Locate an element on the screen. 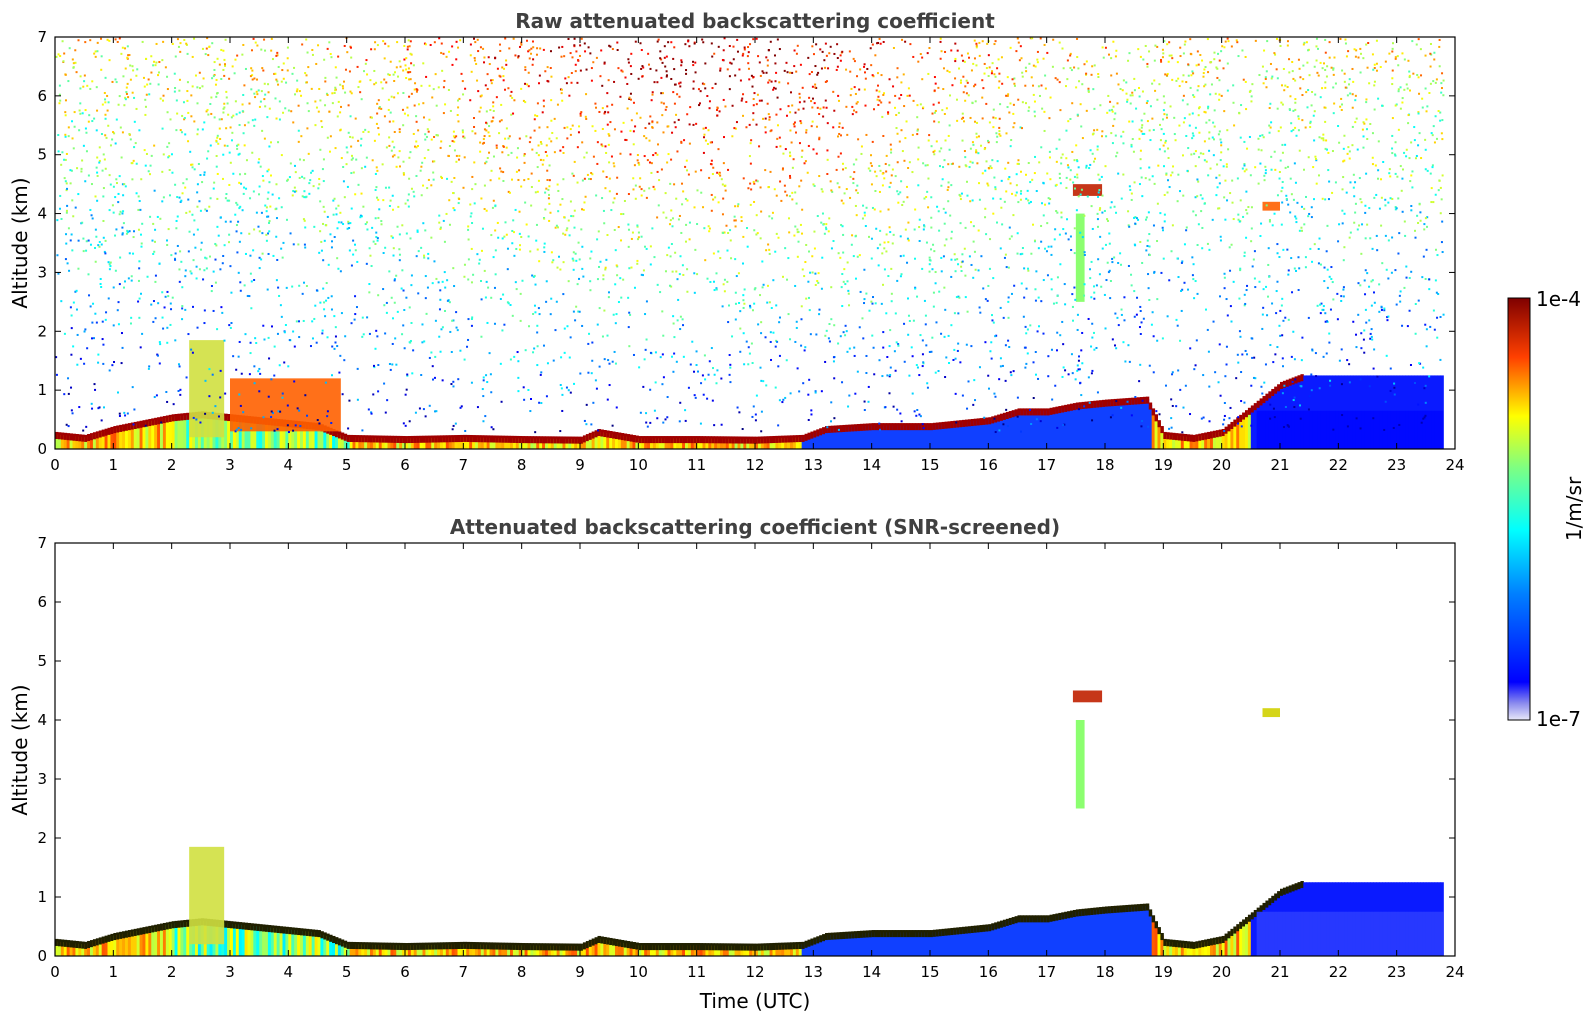 This screenshot has height=1020, width=1595. x-tick-label: 9 is located at coordinates (580, 972).